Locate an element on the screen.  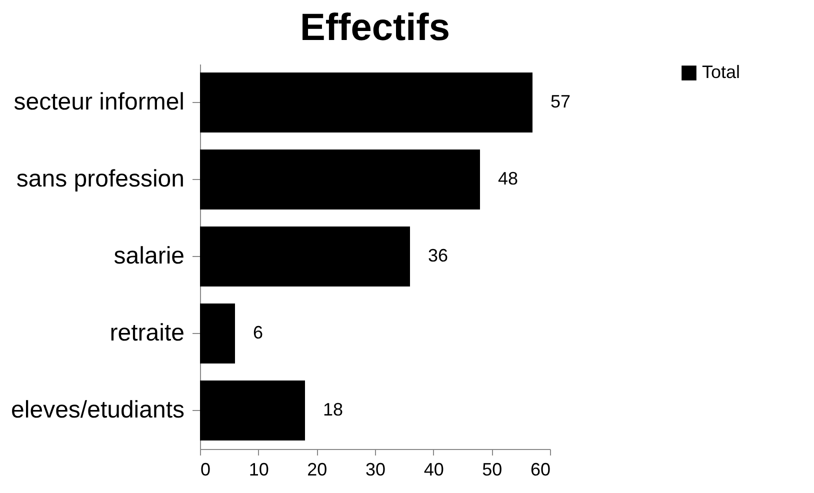
y-tick-label: sans profession is located at coordinates (100, 179).